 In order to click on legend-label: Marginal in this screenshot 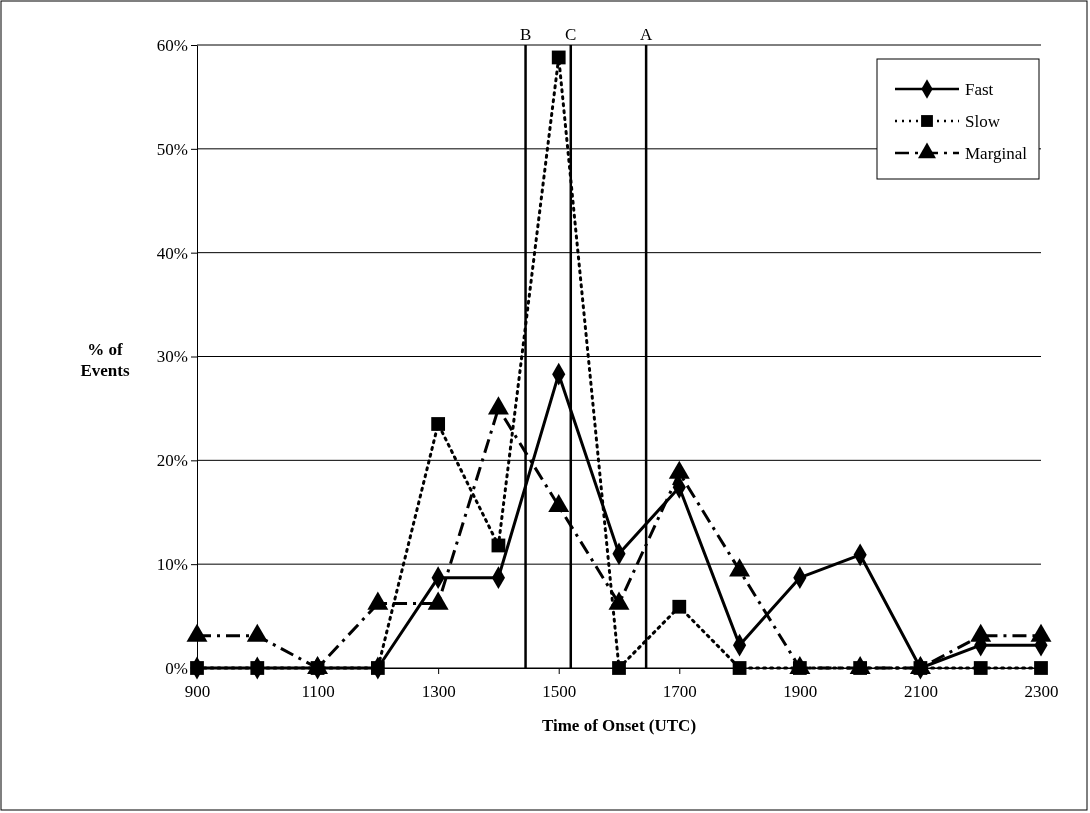, I will do `click(996, 153)`.